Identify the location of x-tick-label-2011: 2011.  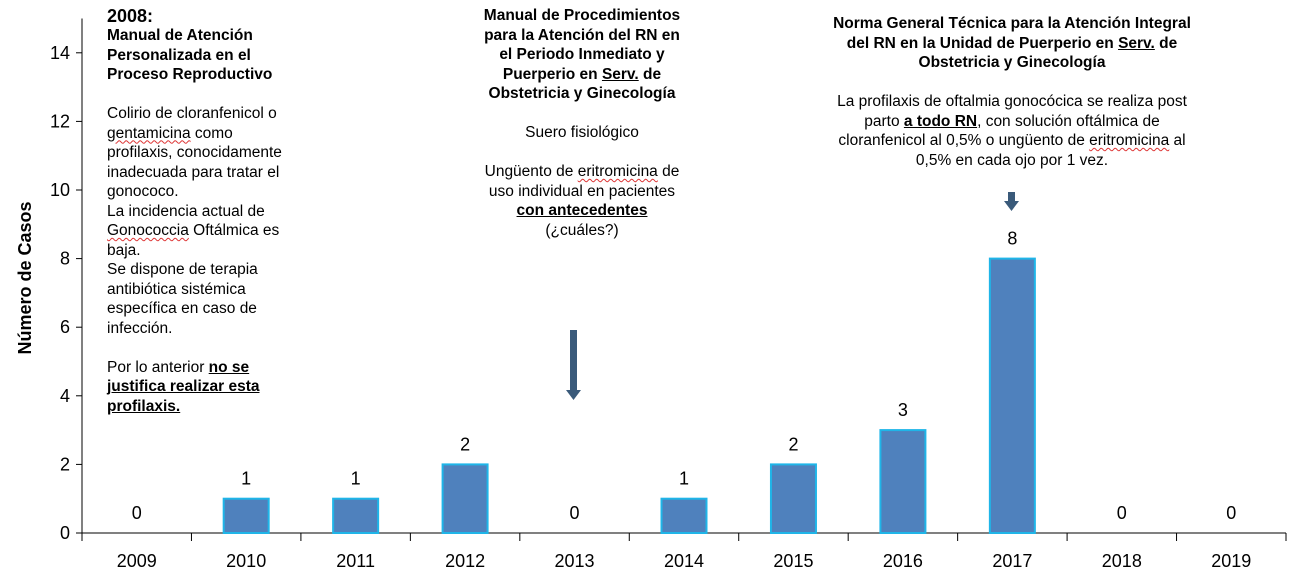
(355, 561).